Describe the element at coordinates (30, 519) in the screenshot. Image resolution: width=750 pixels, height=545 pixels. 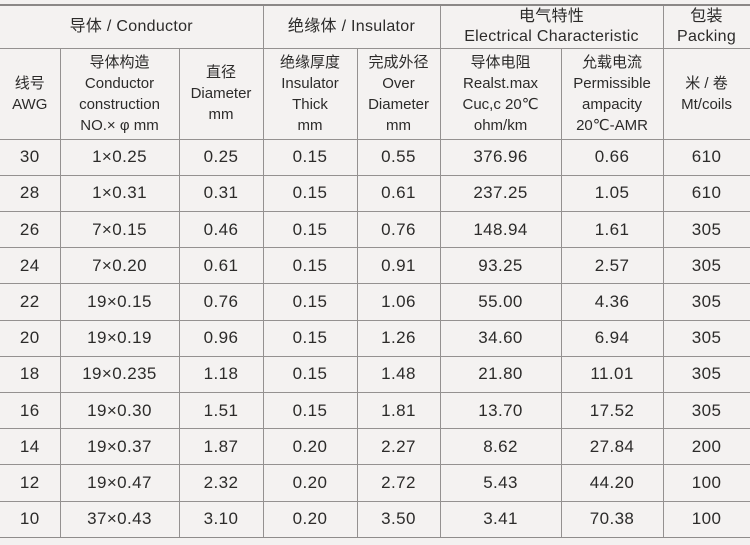
I see `cell-awg: 10` at that location.